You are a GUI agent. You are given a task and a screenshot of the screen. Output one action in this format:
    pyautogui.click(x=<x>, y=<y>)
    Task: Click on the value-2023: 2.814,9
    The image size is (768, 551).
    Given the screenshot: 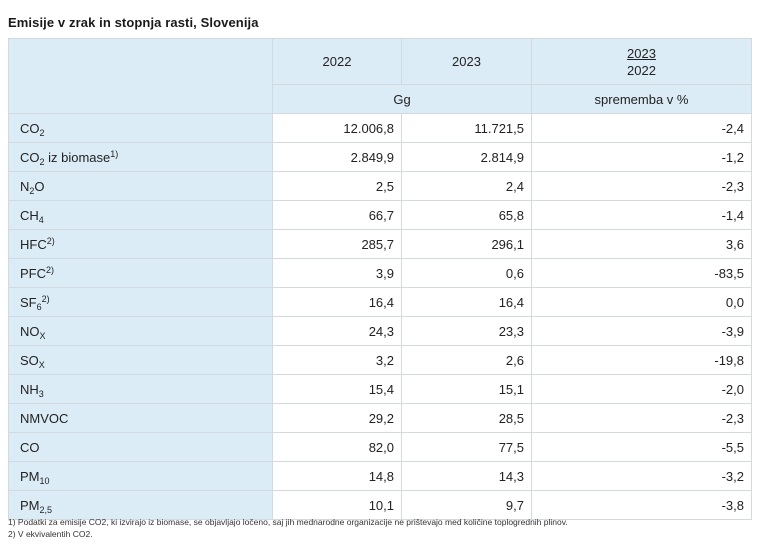 What is the action you would take?
    pyautogui.click(x=466, y=157)
    